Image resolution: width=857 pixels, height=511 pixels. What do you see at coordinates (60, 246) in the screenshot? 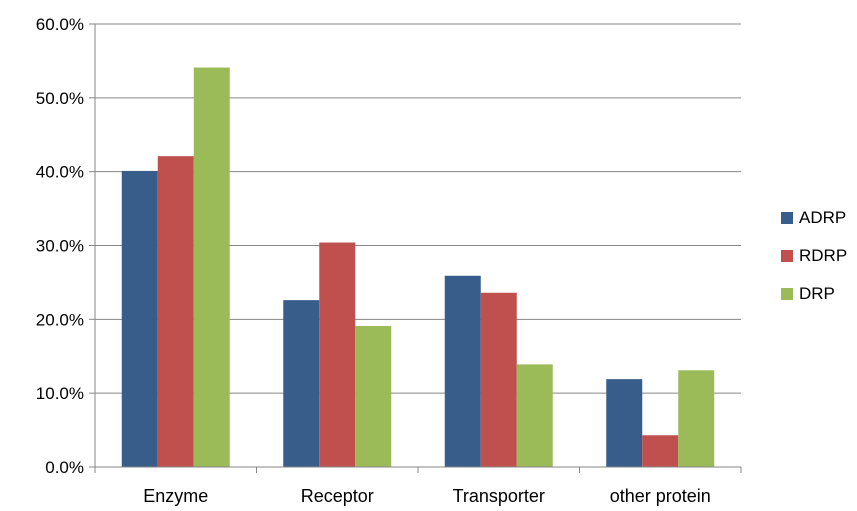
I see `y-tick-label: 30.0%` at bounding box center [60, 246].